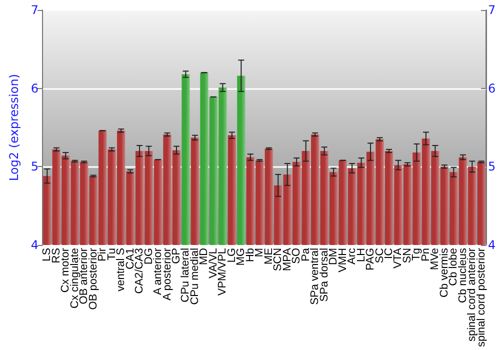  What do you see at coordinates (352, 255) in the screenshot?
I see `x-tick-label: Arc` at bounding box center [352, 255].